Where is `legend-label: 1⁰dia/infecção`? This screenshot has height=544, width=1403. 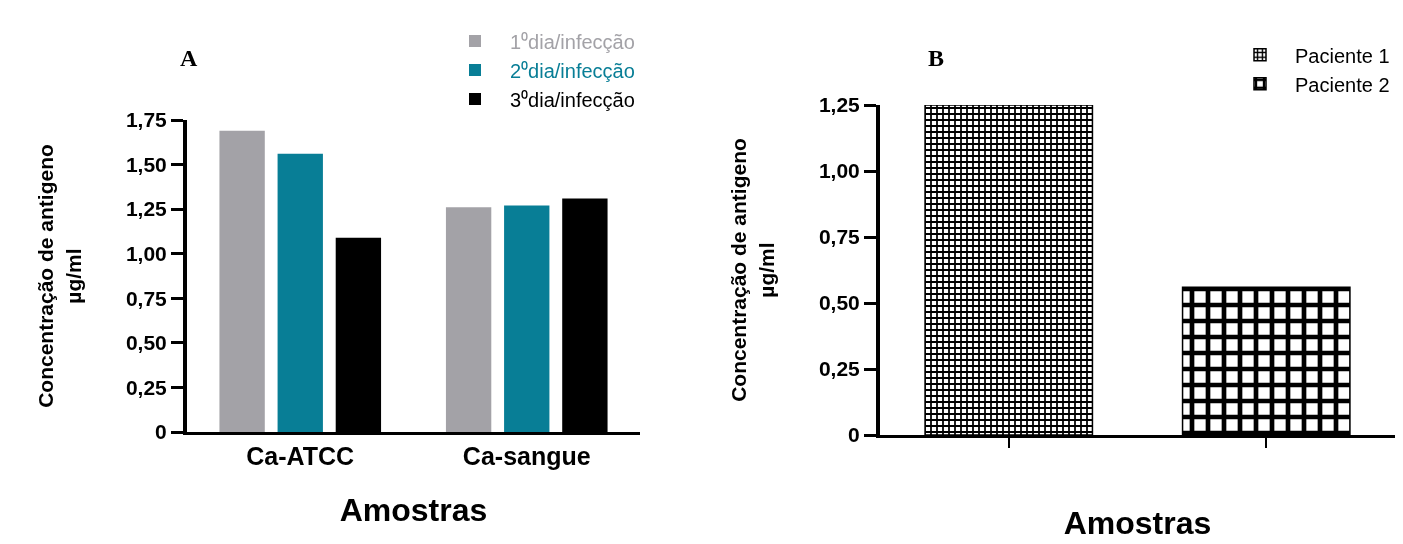
legend-label: 1⁰dia/infecção is located at coordinates (572, 41).